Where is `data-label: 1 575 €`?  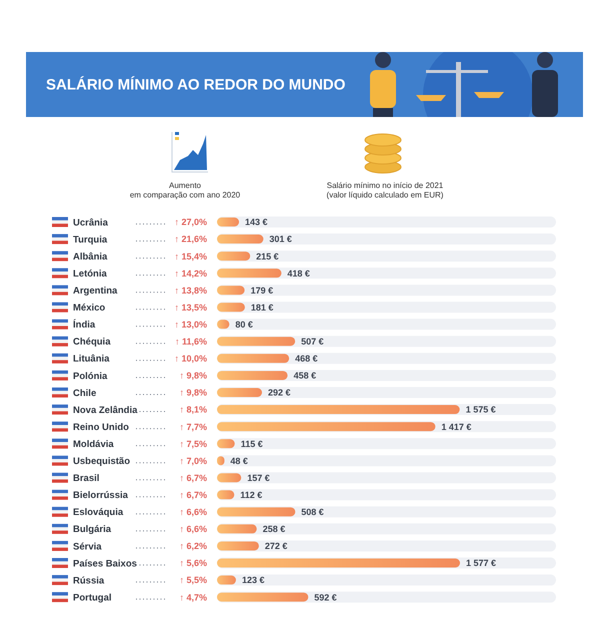 data-label: 1 575 € is located at coordinates (481, 409).